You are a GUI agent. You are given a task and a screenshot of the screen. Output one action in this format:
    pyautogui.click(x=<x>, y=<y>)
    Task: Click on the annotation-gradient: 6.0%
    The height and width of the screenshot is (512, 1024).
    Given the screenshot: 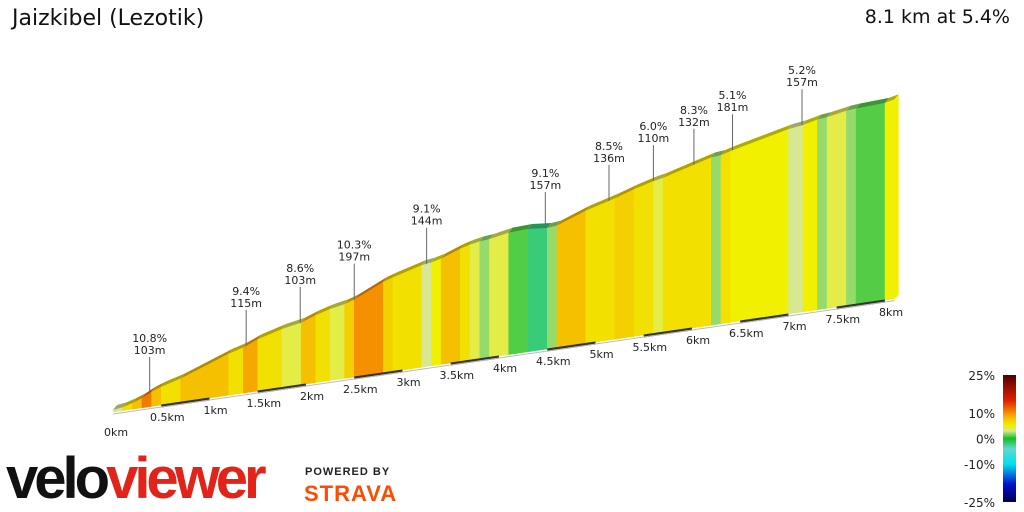 What is the action you would take?
    pyautogui.click(x=653, y=126)
    